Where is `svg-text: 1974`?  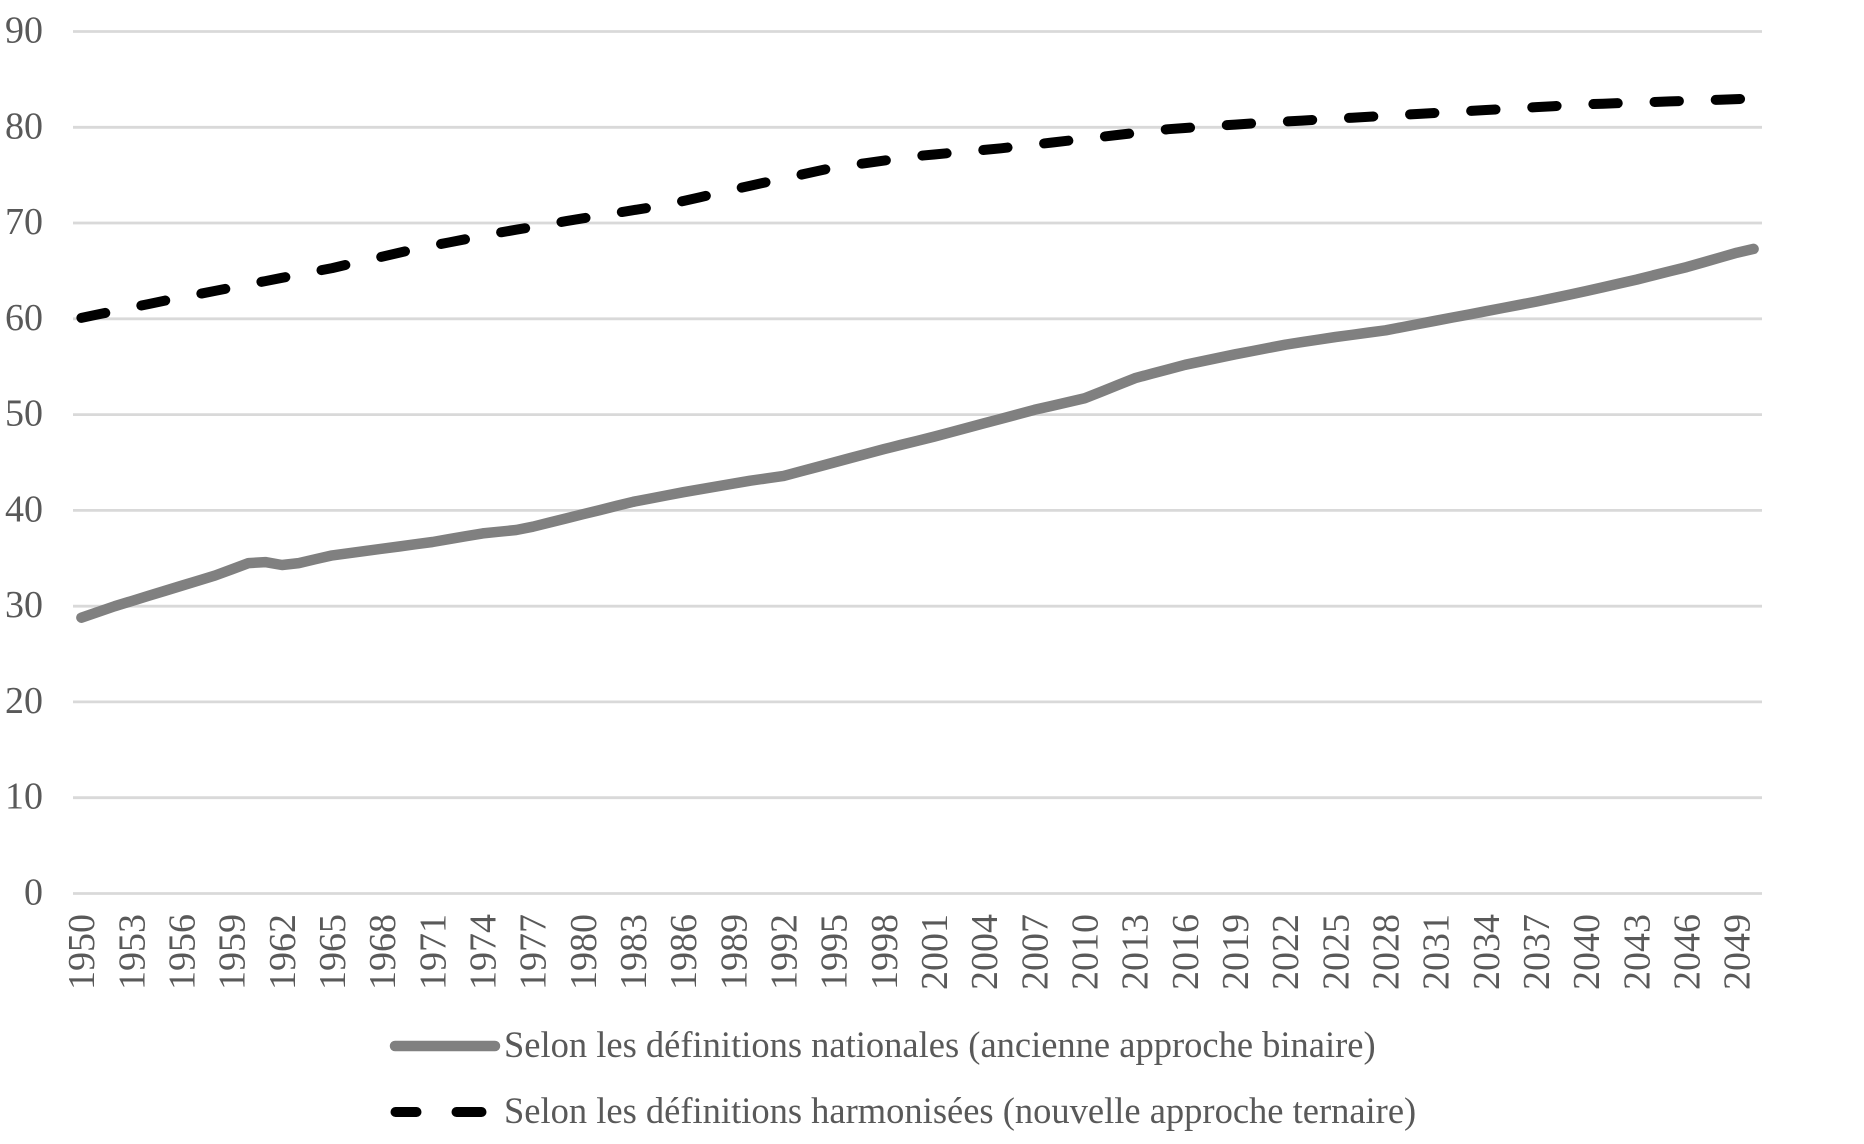 svg-text: 1974 is located at coordinates (484, 952).